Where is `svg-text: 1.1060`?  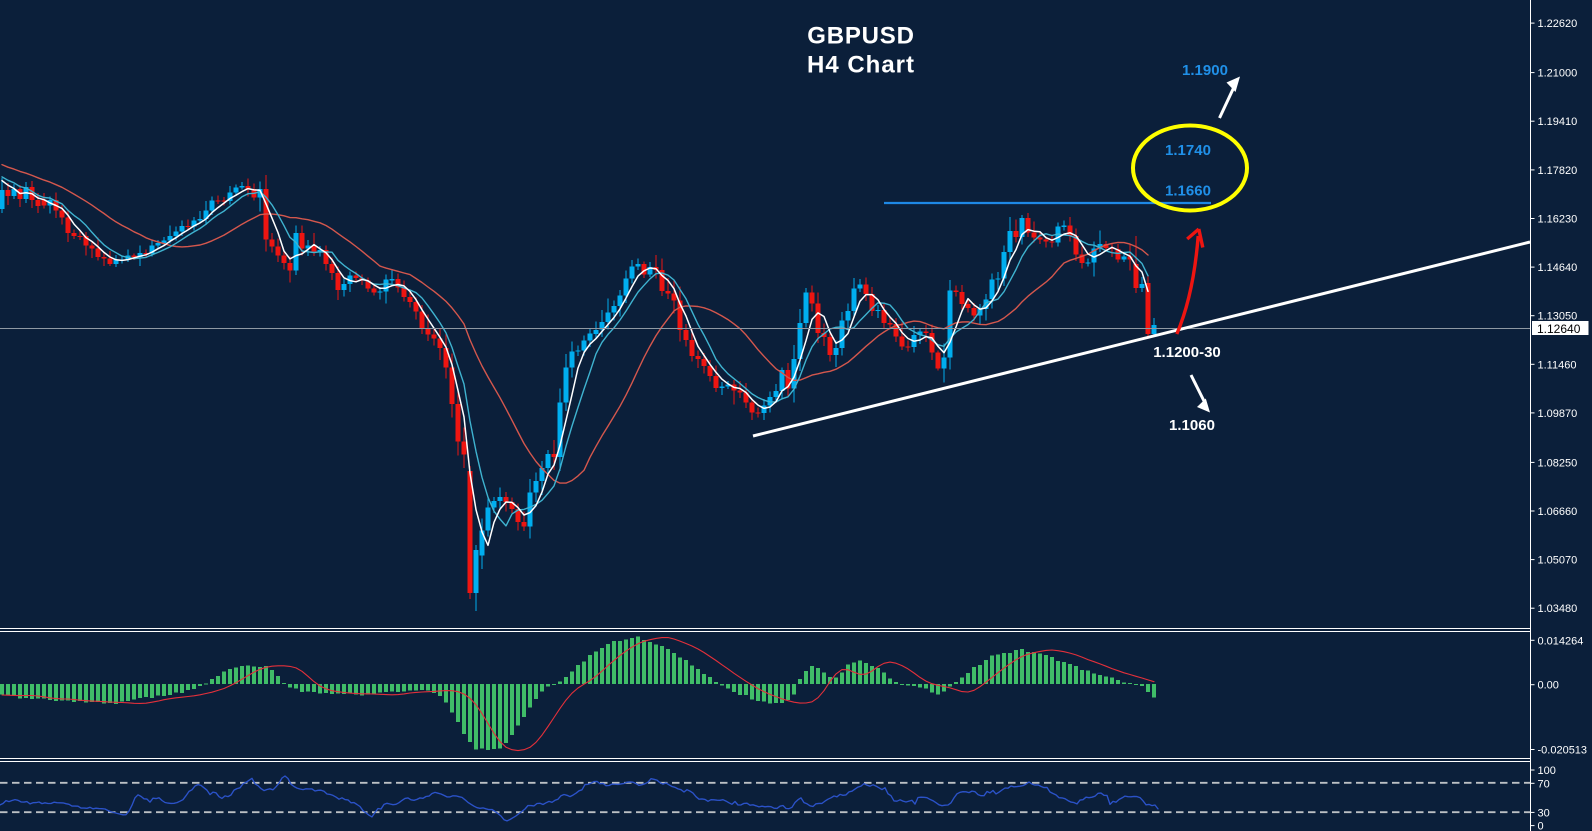 svg-text: 1.1060 is located at coordinates (1192, 425).